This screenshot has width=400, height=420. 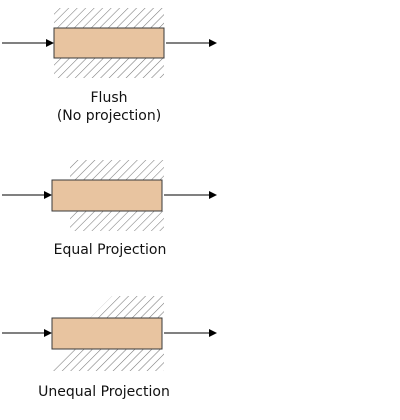 I want to click on flush-bar, so click(x=109, y=43).